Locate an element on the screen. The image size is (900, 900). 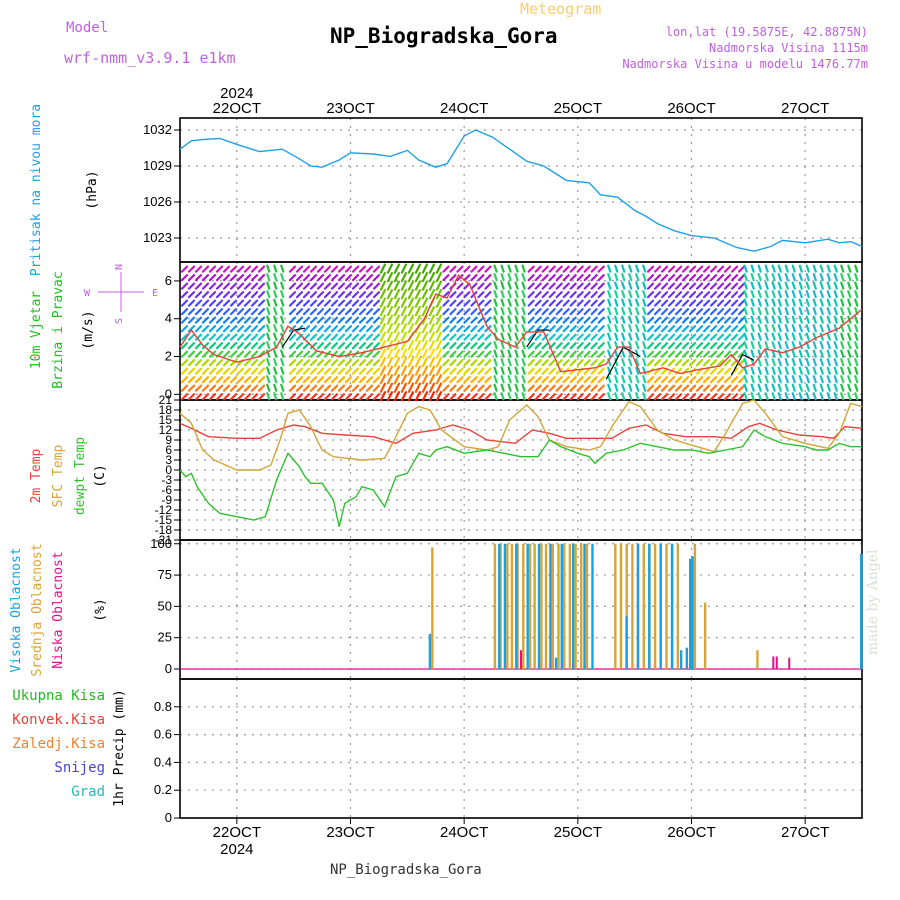
y-tick-label: 18 is located at coordinates (166, 410).